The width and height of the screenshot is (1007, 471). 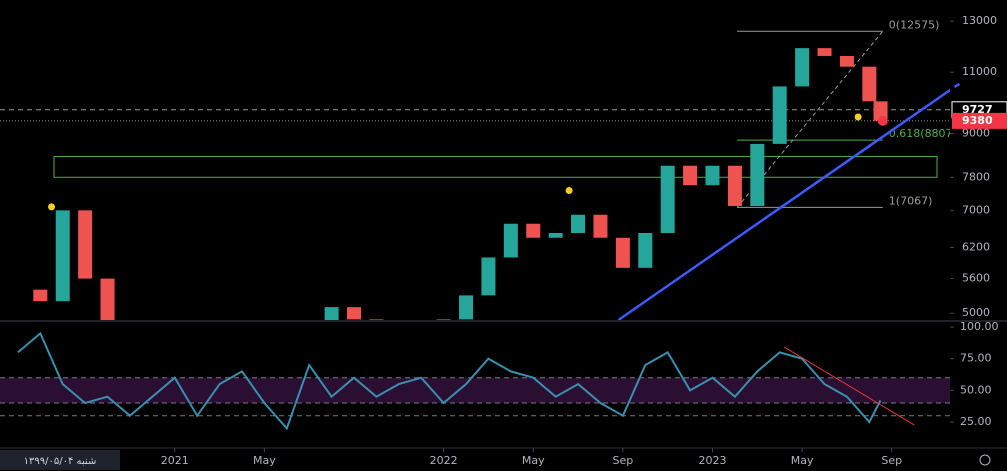 What do you see at coordinates (849, 386) in the screenshot?
I see `rsi-trendline` at bounding box center [849, 386].